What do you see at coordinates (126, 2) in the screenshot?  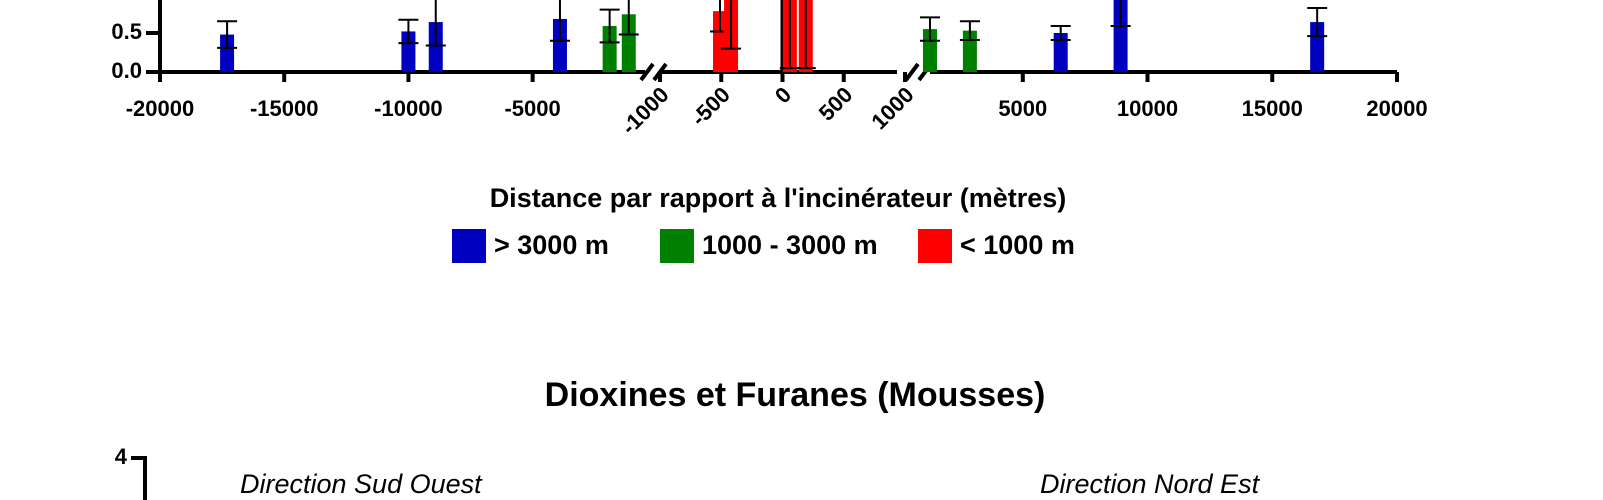 I see `y-tick-label: 1.0` at bounding box center [126, 2].